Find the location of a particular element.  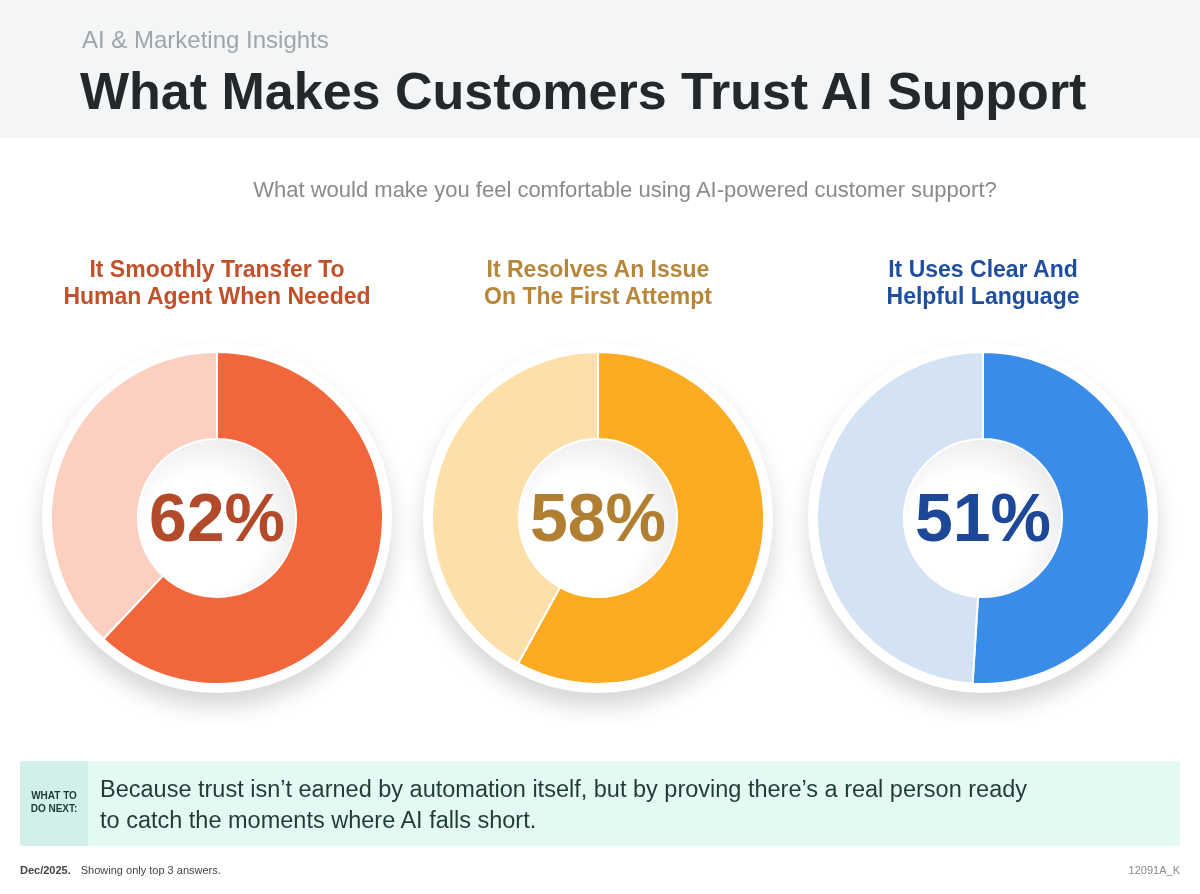

text: WHAT TO DO NEXT: is located at coordinates (54, 802).